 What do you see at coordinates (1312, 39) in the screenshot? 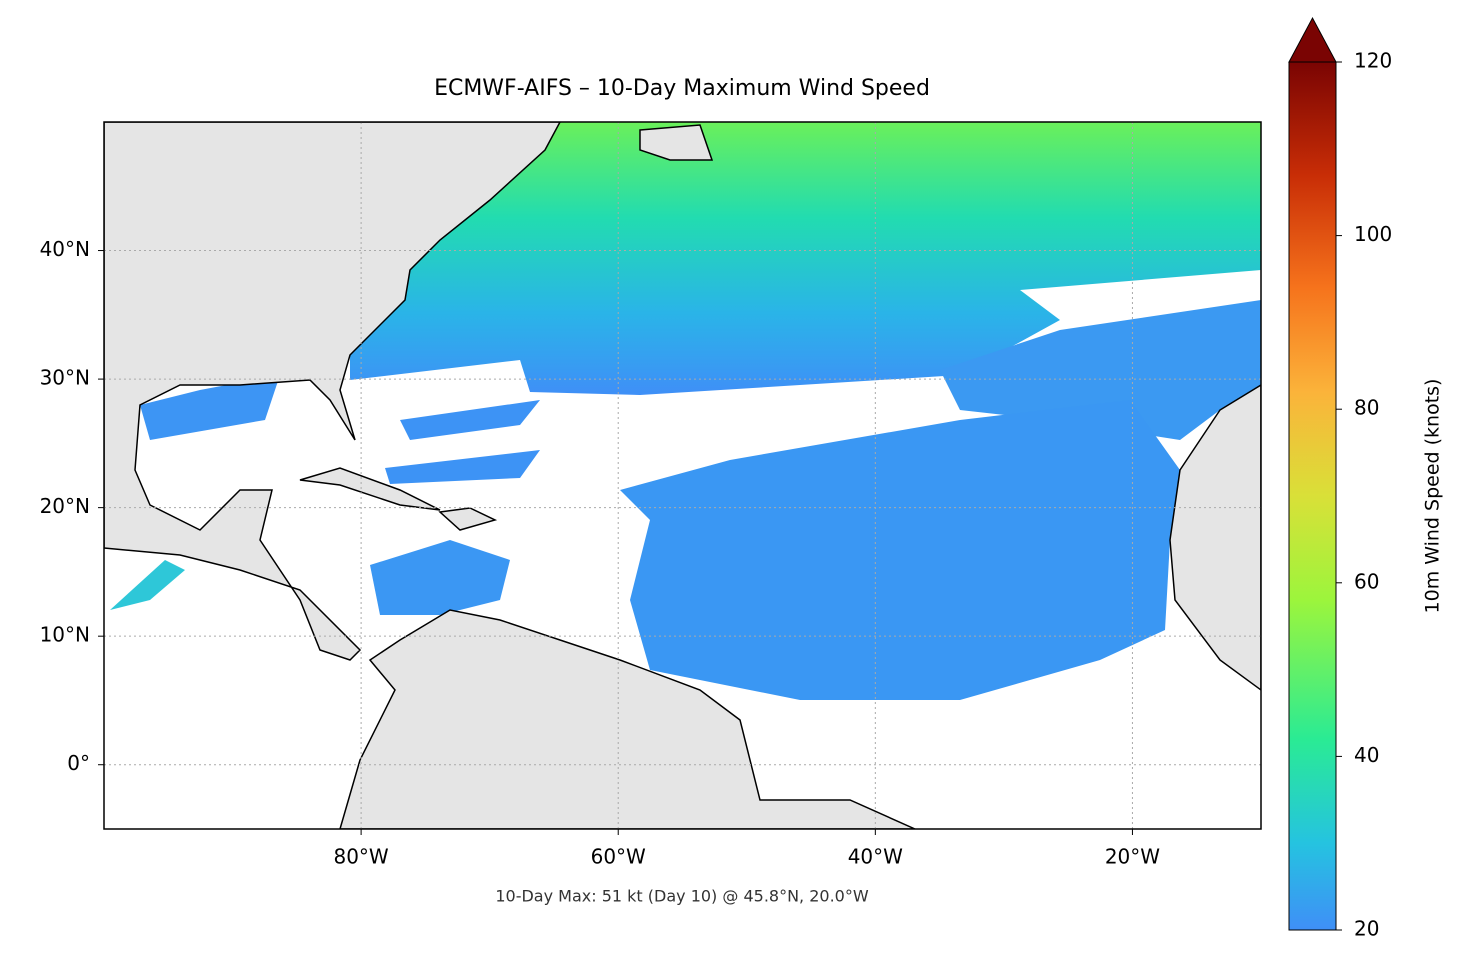
I see `colorbar-extend` at bounding box center [1312, 39].